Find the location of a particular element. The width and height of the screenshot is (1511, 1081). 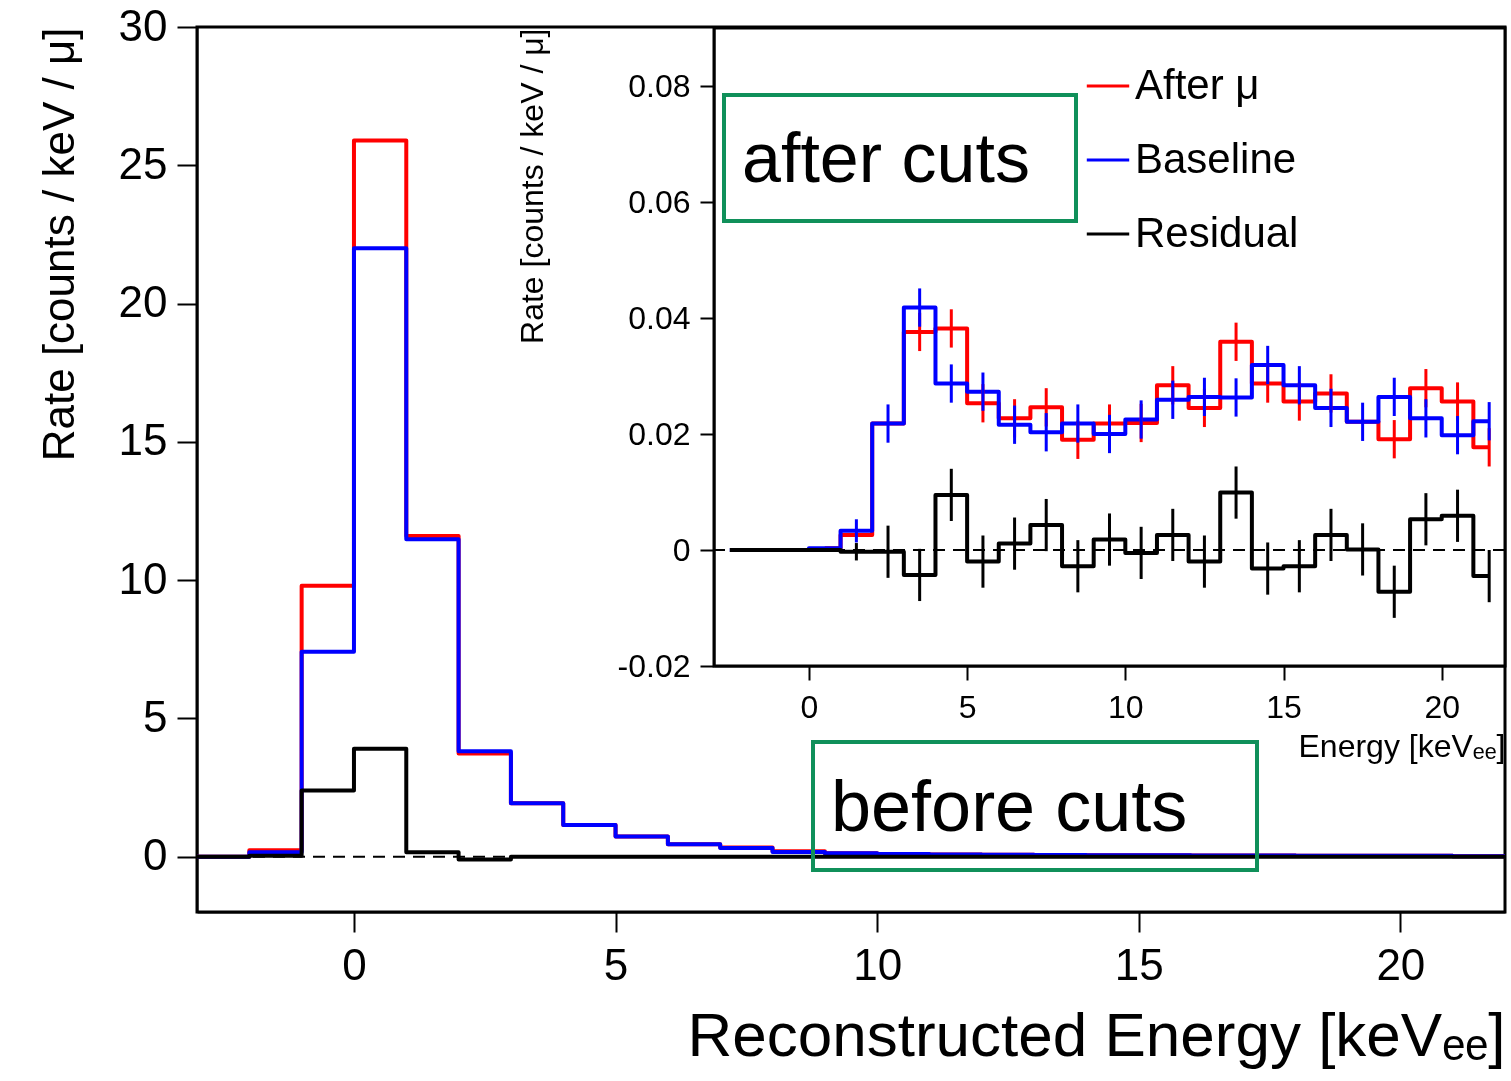

y-tick-label: 25 is located at coordinates (143, 163).